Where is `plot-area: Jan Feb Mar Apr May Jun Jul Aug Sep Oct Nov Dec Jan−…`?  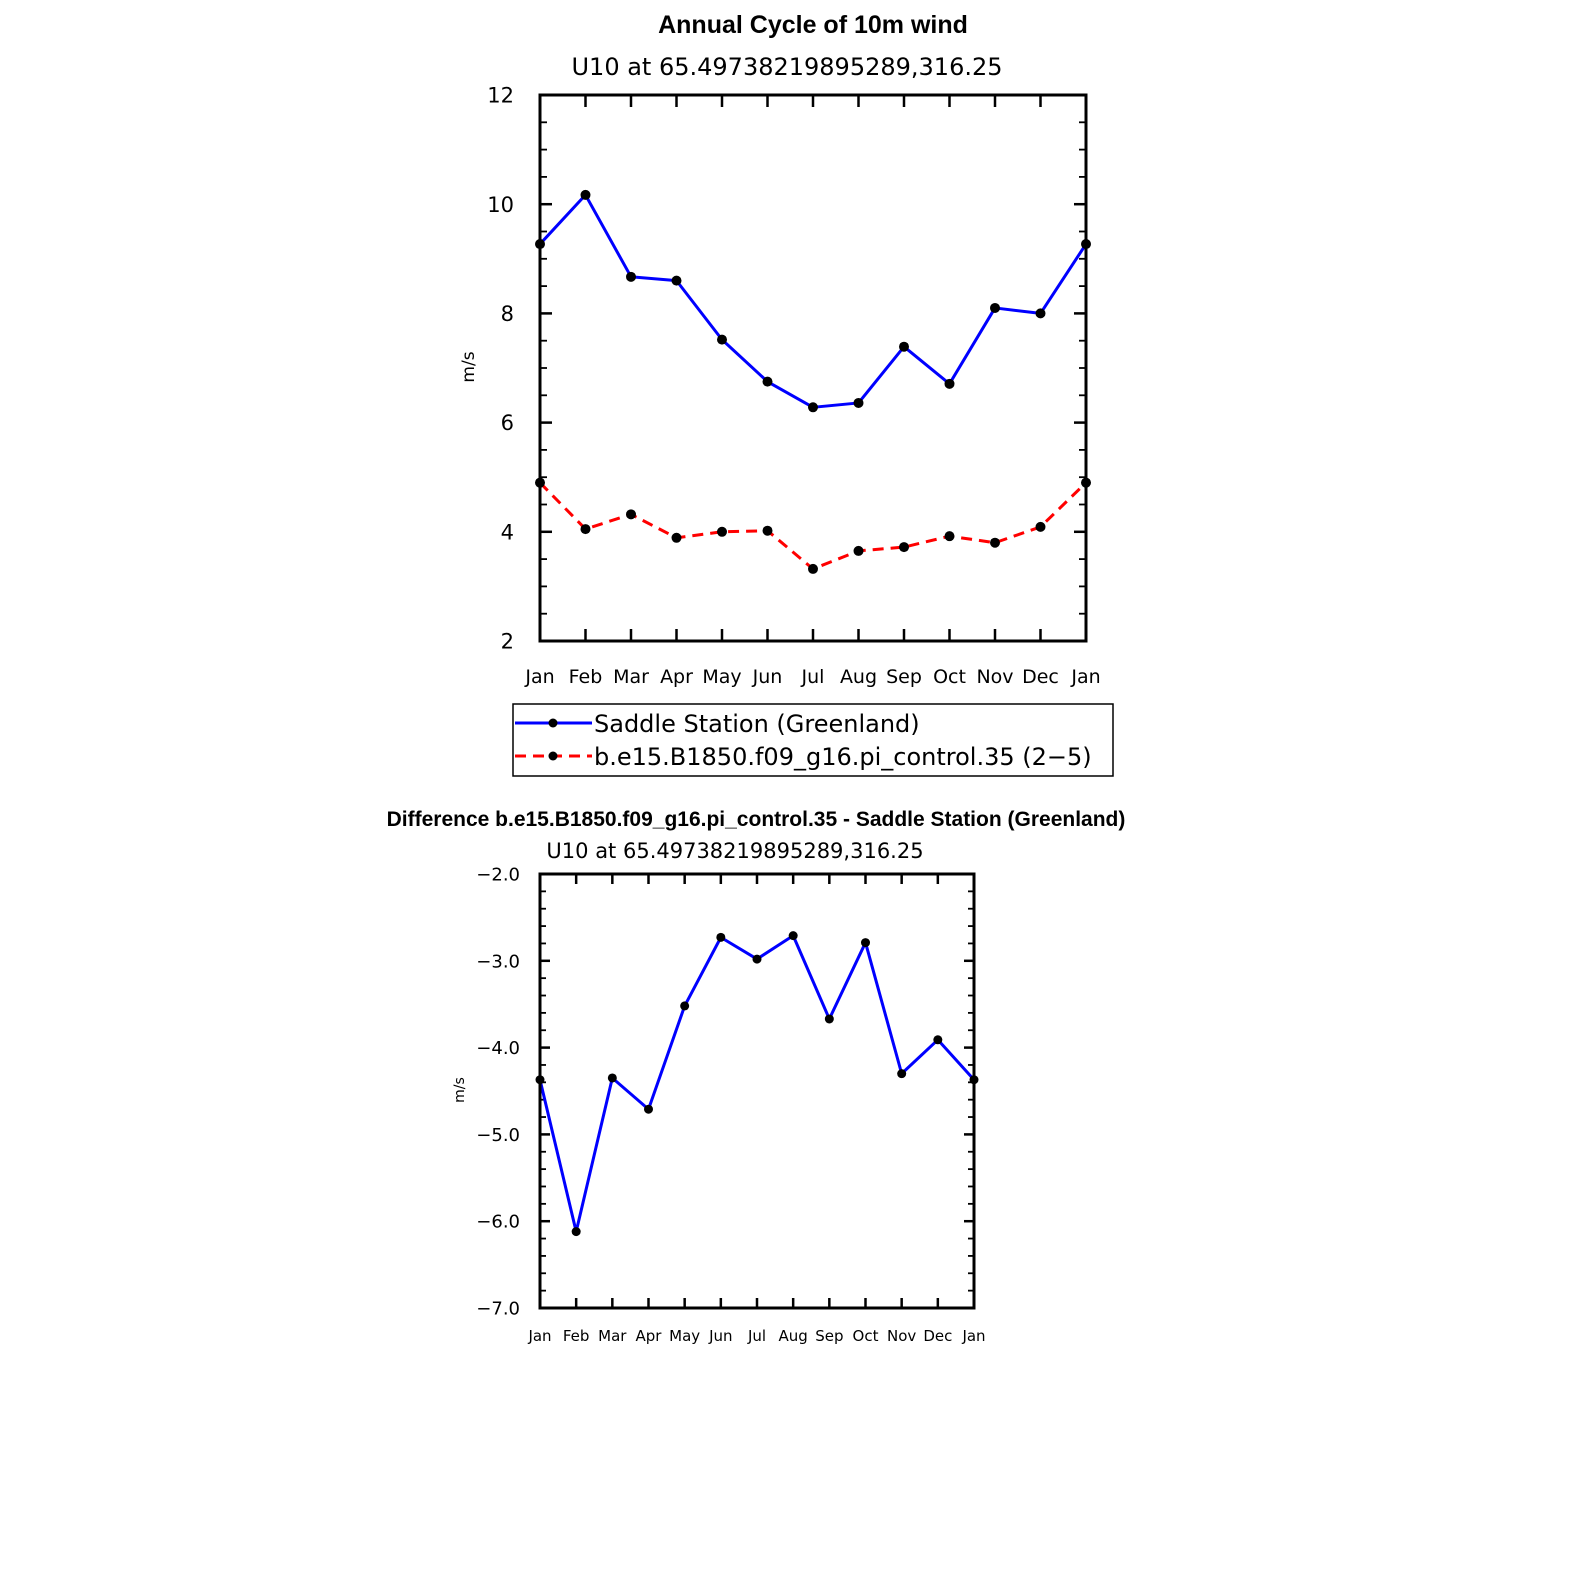 plot-area: Jan Feb Mar Apr May Jun Jul Aug Sep Oct Nov Dec Jan−… is located at coordinates (730, 1104).